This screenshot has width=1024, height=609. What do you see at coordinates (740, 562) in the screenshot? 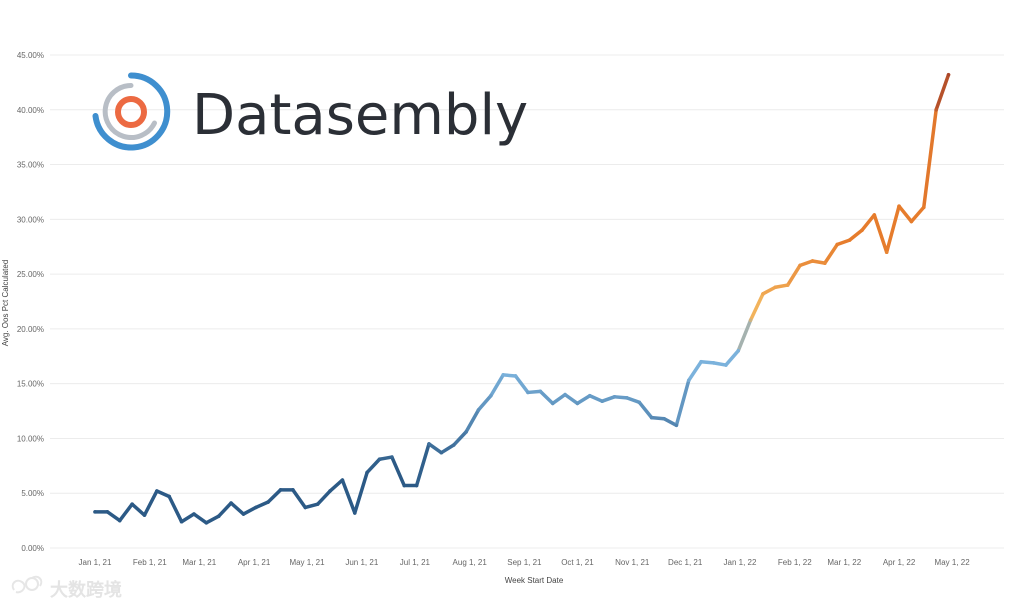
I see `x-tick-label: Jan 1, 22` at bounding box center [740, 562].